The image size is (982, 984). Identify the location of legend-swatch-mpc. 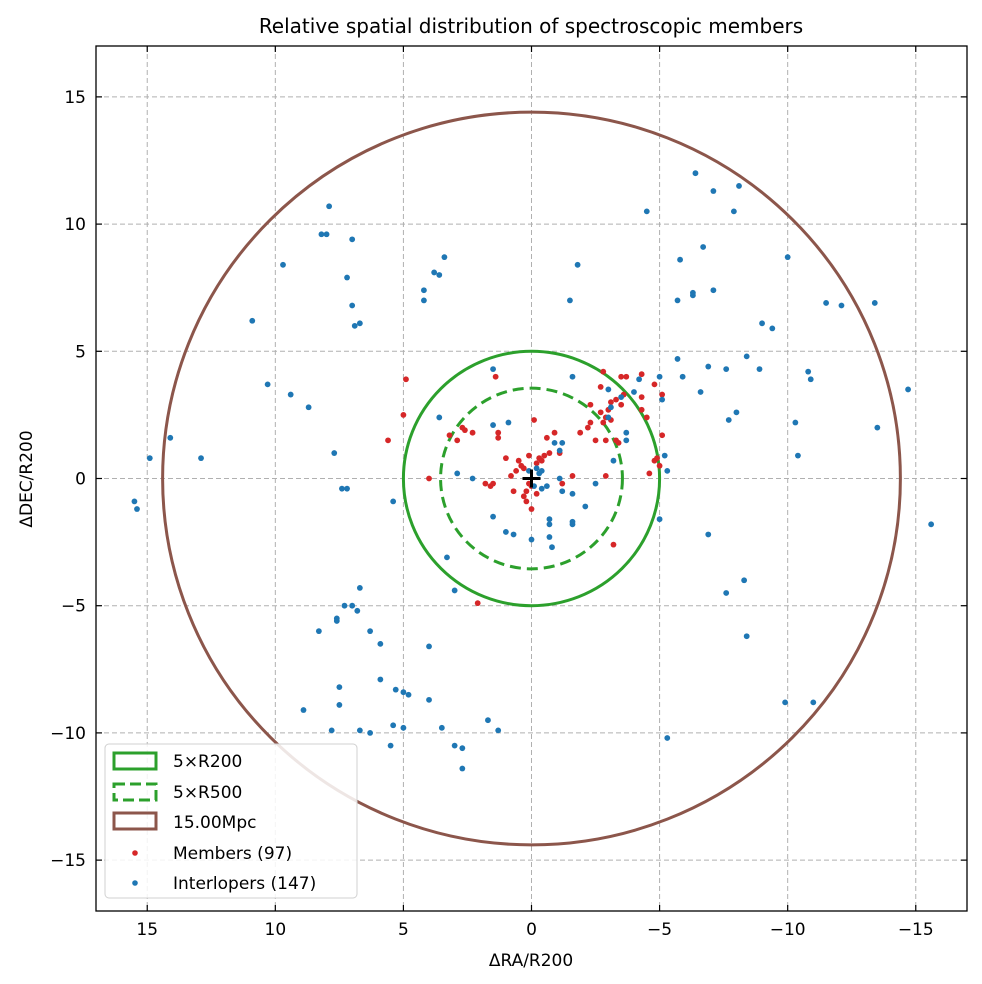
(135, 821).